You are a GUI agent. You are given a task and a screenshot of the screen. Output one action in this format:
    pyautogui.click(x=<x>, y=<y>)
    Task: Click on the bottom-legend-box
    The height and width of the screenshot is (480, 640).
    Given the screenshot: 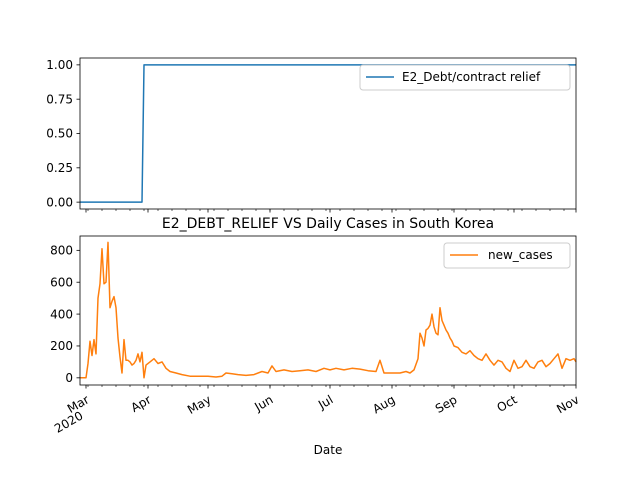 What is the action you would take?
    pyautogui.click(x=507, y=255)
    